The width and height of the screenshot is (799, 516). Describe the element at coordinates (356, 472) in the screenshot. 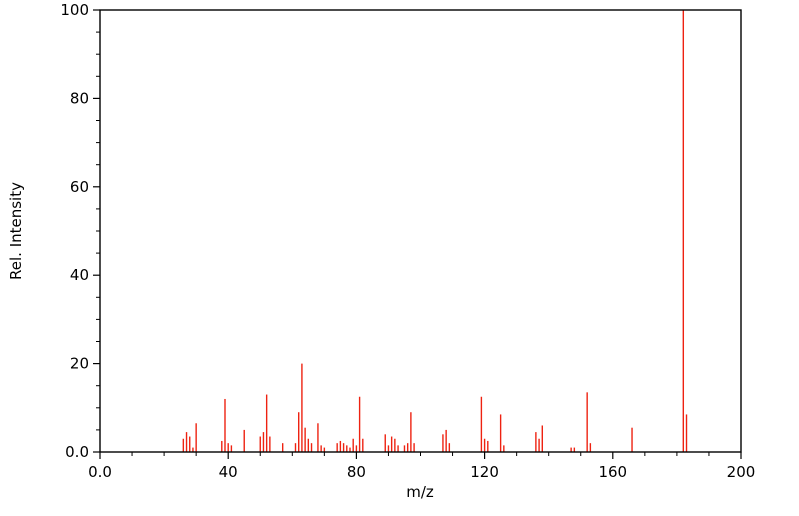

I see `x-tick-label: 80` at that location.